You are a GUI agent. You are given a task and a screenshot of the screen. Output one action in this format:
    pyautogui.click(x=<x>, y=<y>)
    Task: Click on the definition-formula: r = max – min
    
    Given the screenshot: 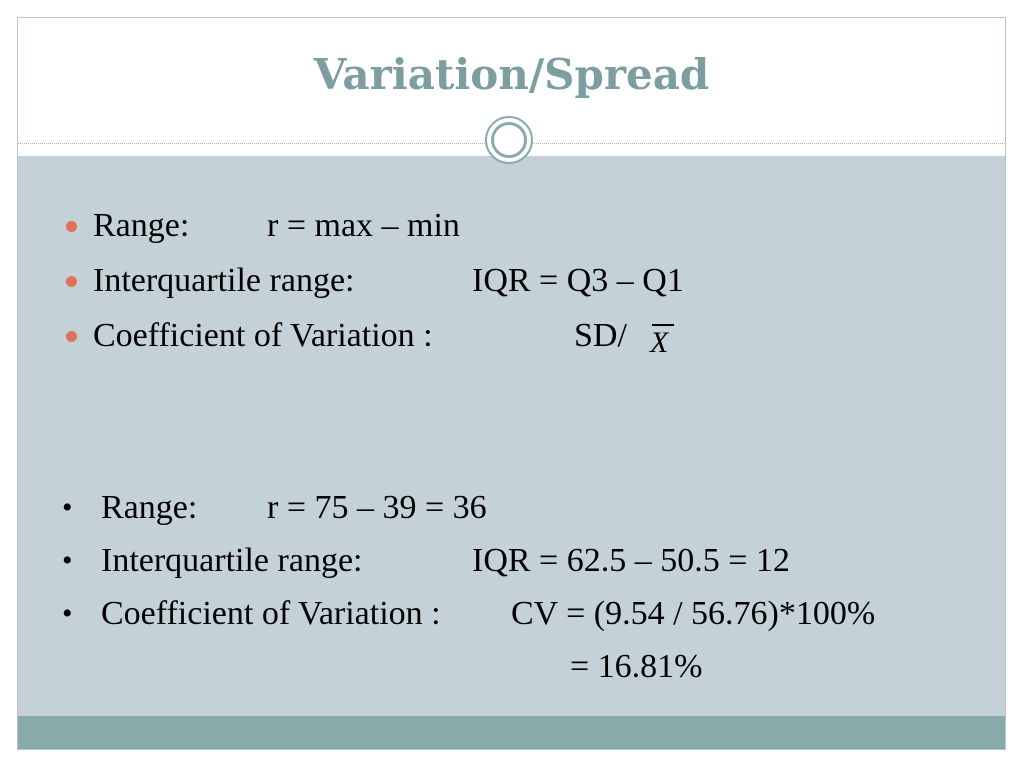 What is the action you would take?
    pyautogui.click(x=363, y=225)
    